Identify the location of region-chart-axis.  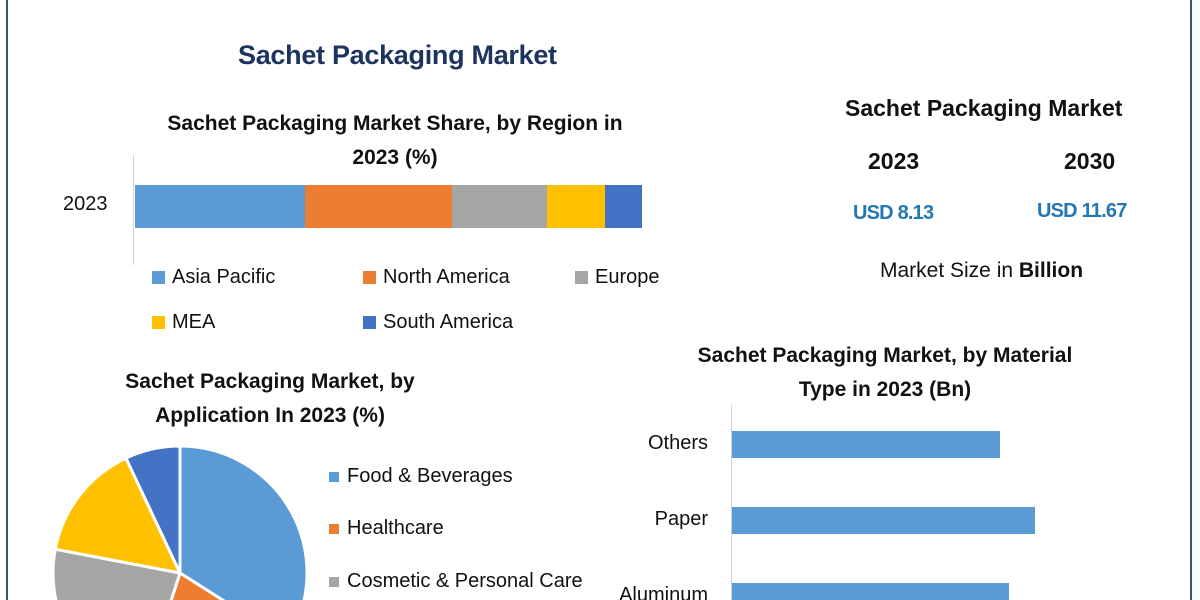
(133, 210).